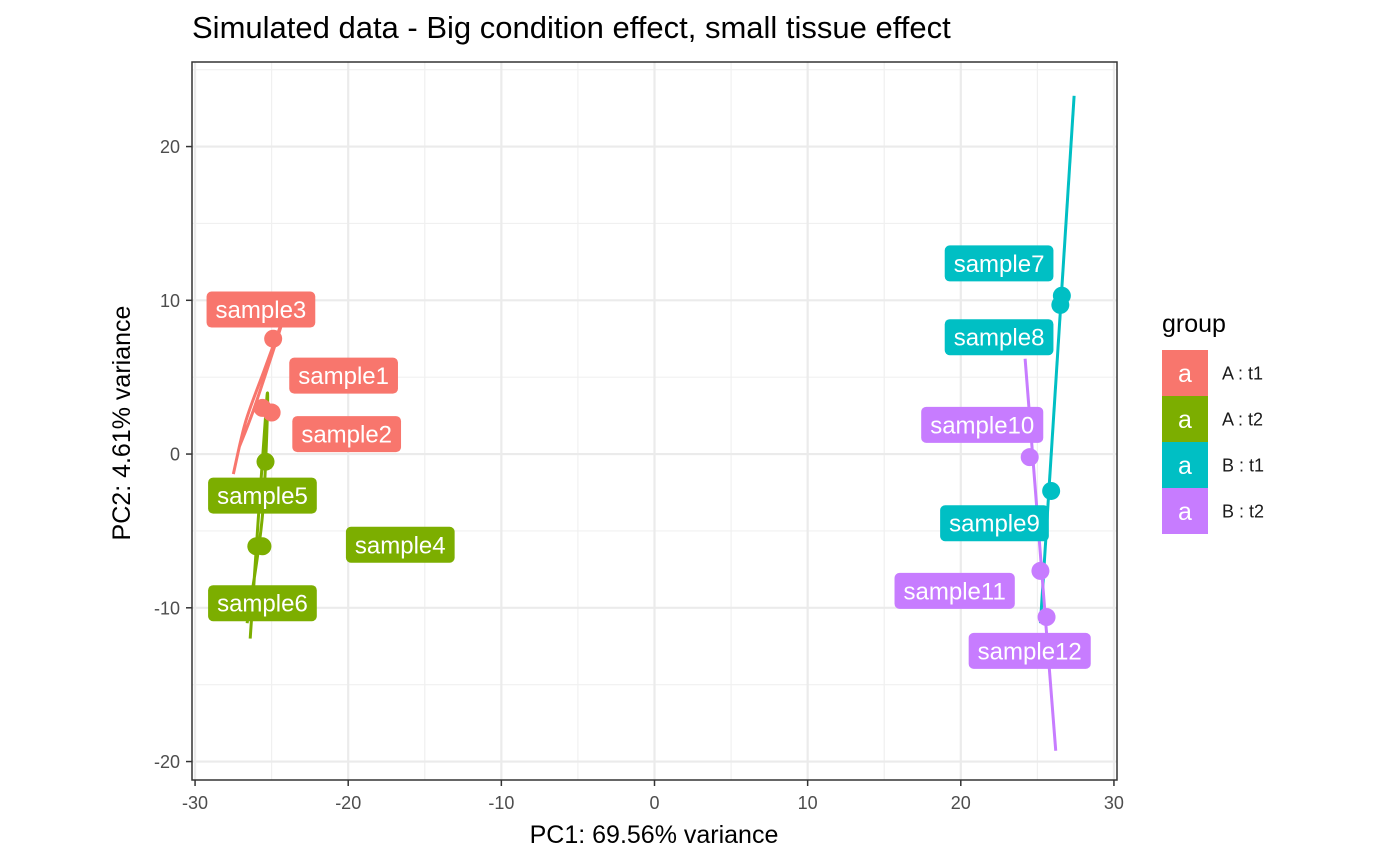  What do you see at coordinates (654, 835) in the screenshot?
I see `x-axis-title: PC1: 69.56% variance` at bounding box center [654, 835].